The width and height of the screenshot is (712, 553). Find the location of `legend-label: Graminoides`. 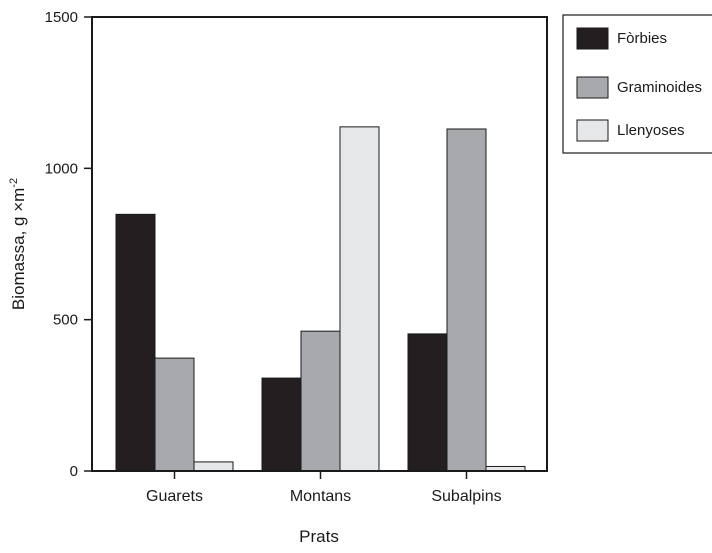

legend-label: Graminoides is located at coordinates (659, 87).